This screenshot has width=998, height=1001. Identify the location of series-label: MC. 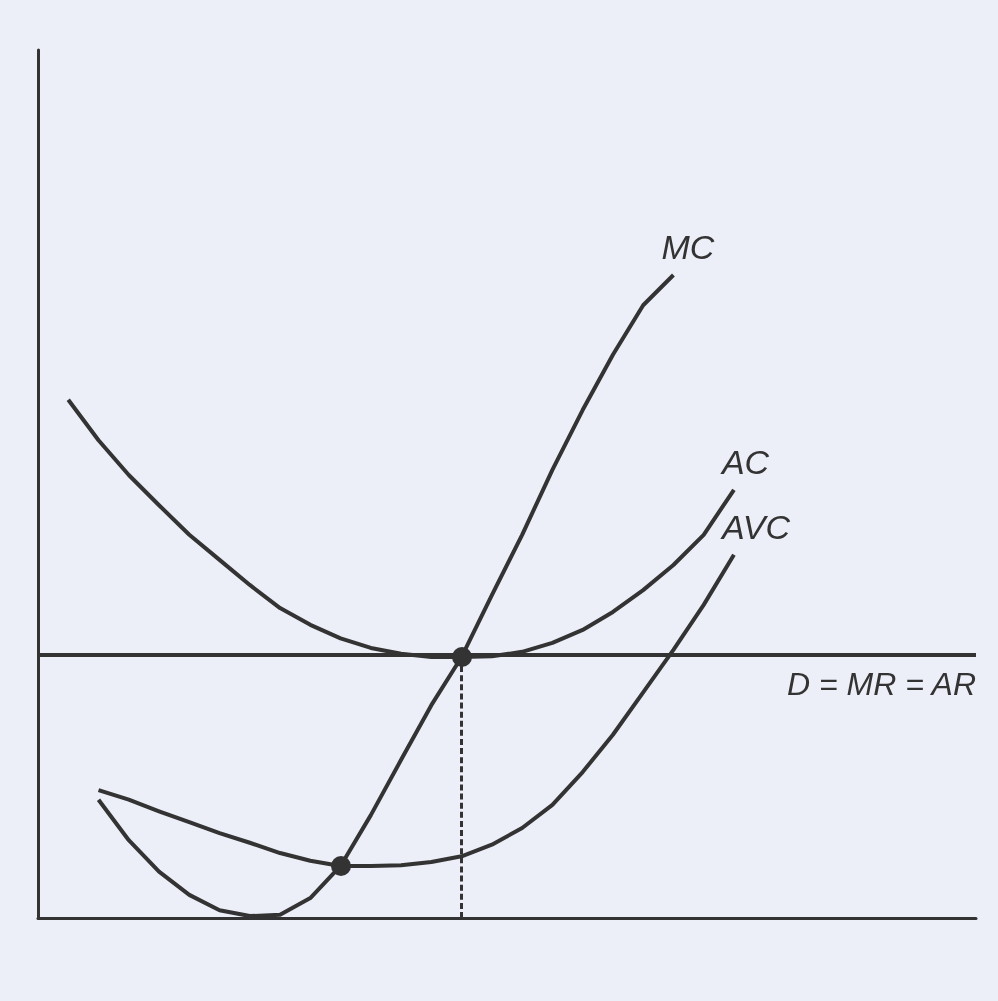
(688, 247).